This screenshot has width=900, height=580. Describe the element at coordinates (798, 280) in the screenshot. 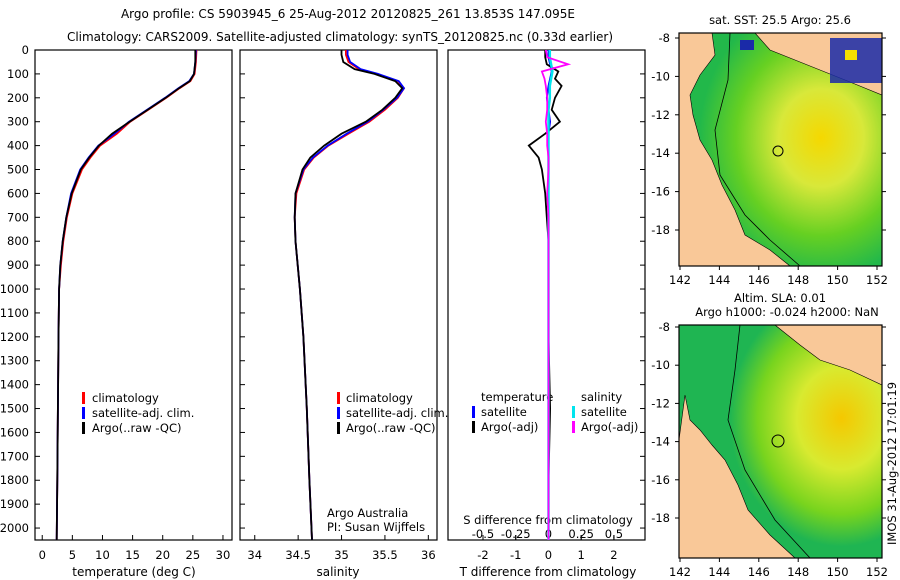

I see `lon-tick-label: 148` at that location.